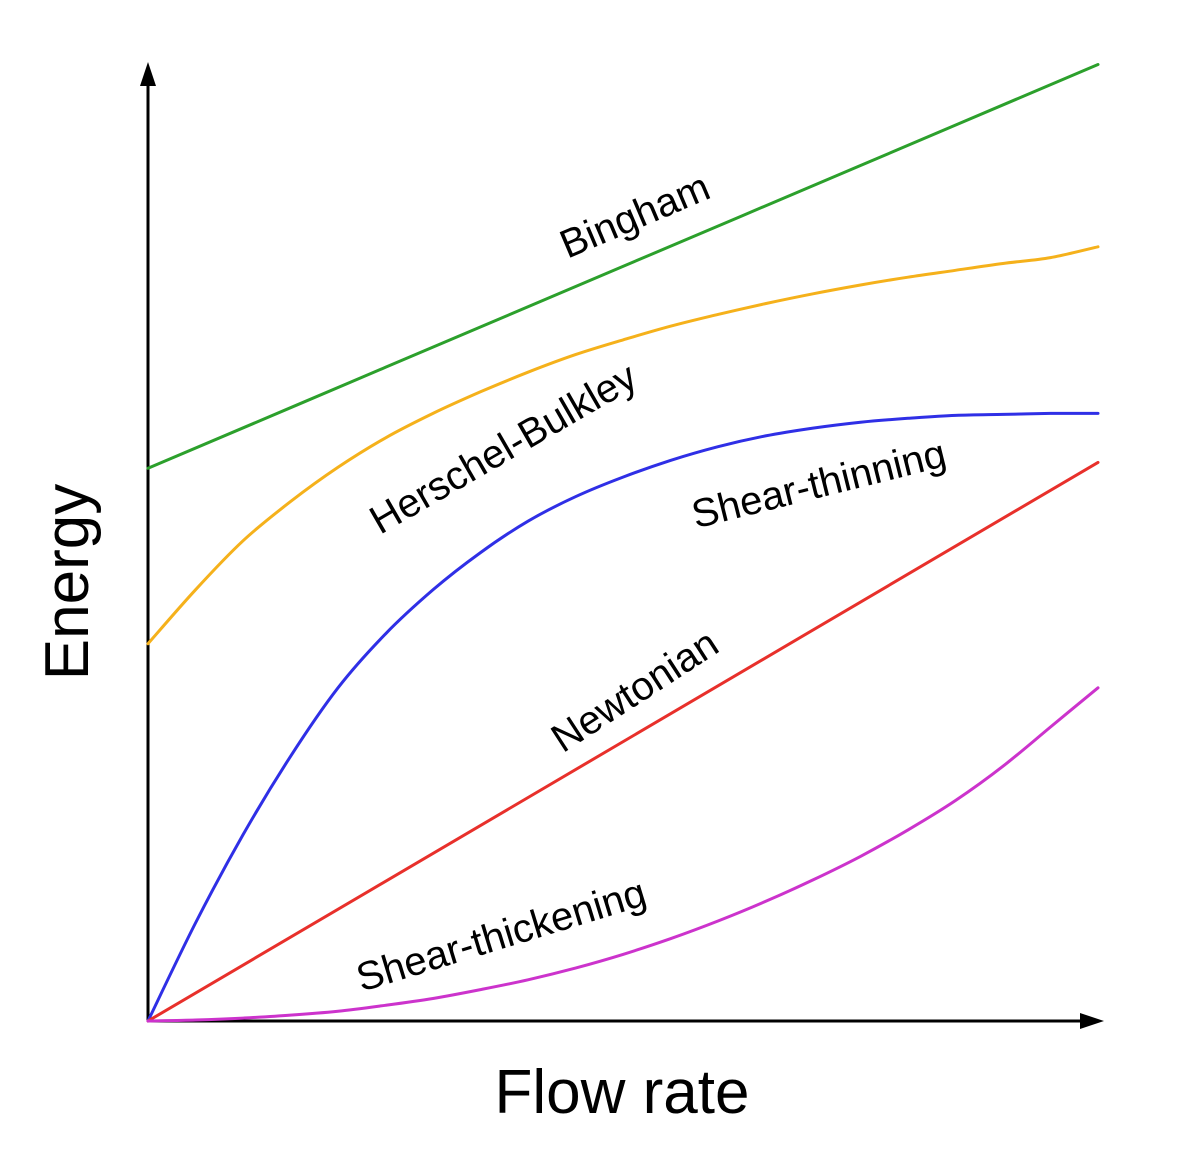 This screenshot has width=1181, height=1163. Describe the element at coordinates (67, 582) in the screenshot. I see `y-axis-title: Energy` at that location.